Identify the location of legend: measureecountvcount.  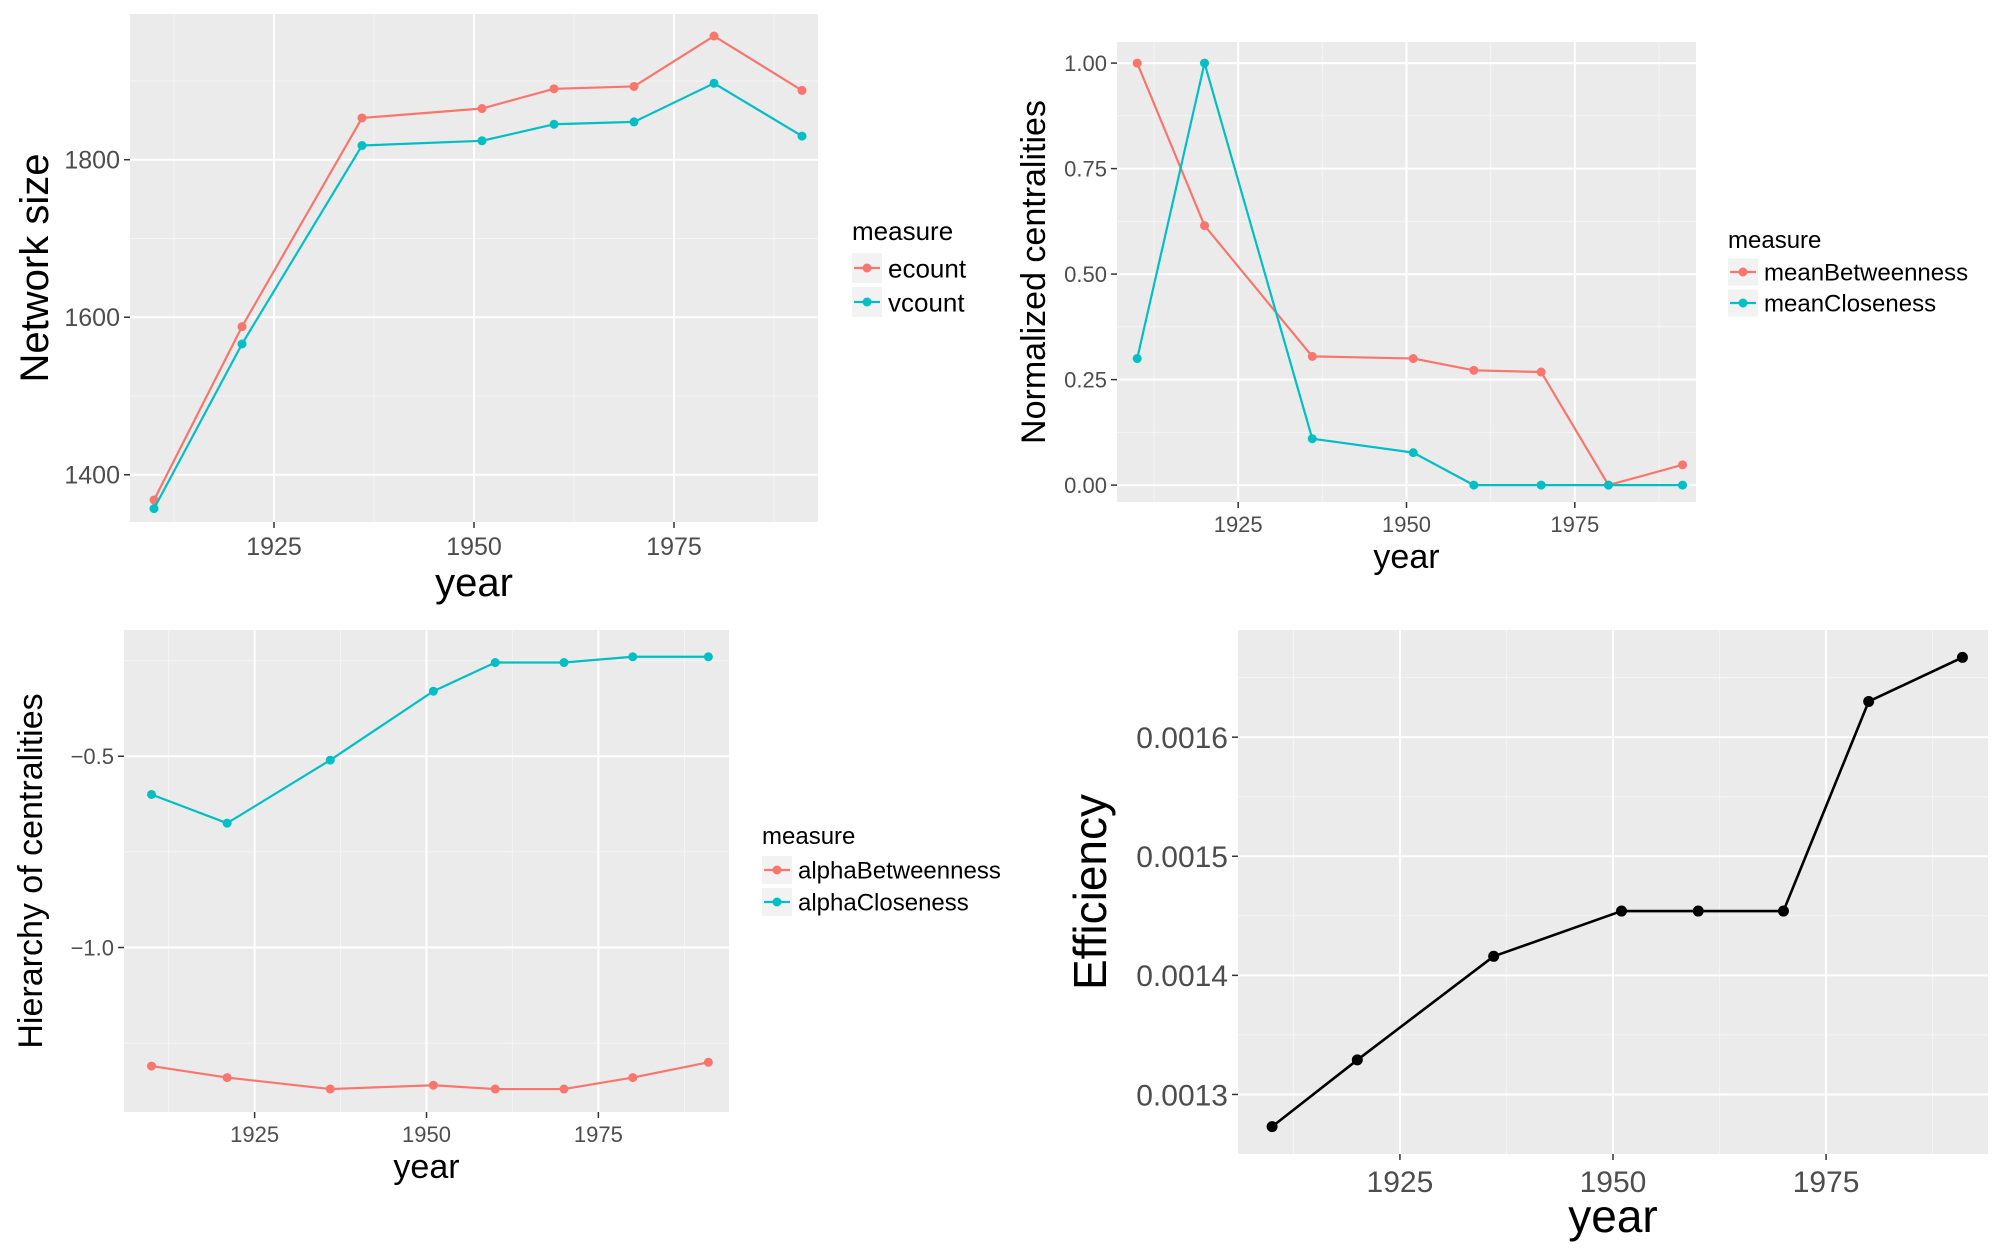
(909, 266).